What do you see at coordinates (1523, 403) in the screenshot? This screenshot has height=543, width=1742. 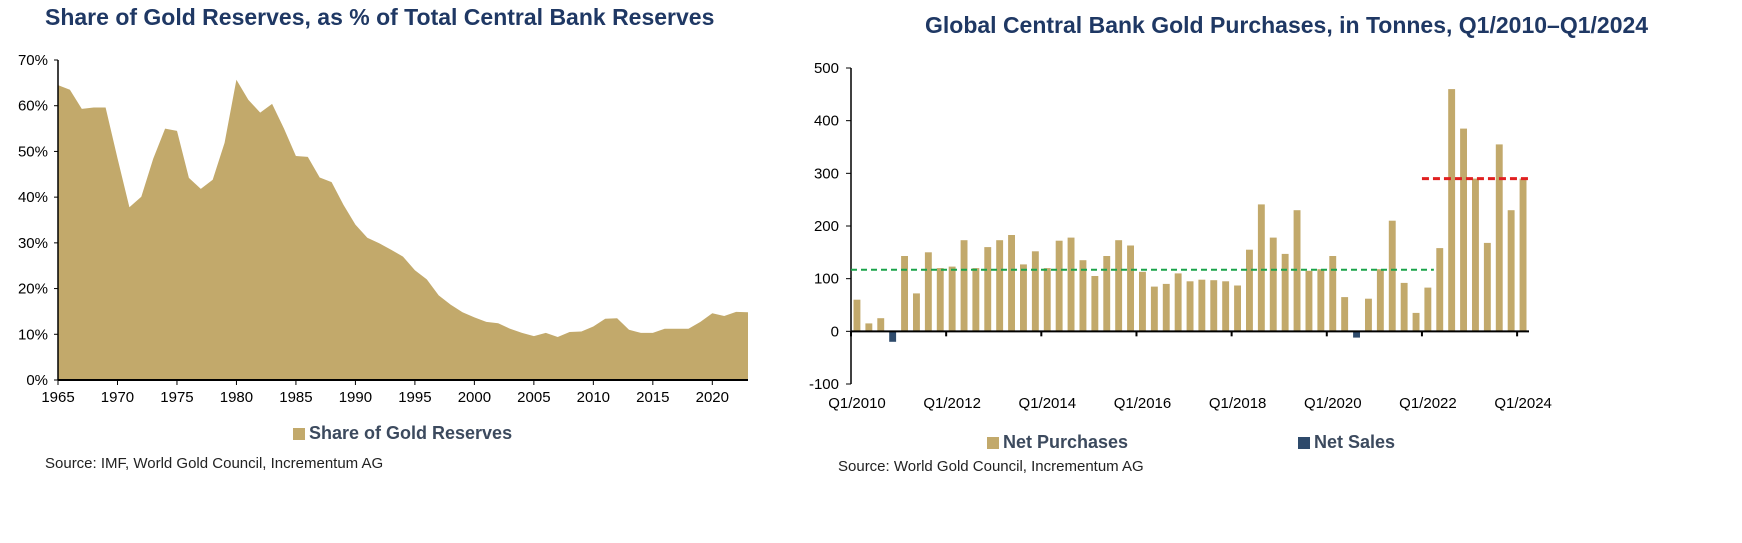 I see `x-tick-label: Q1/2024` at bounding box center [1523, 403].